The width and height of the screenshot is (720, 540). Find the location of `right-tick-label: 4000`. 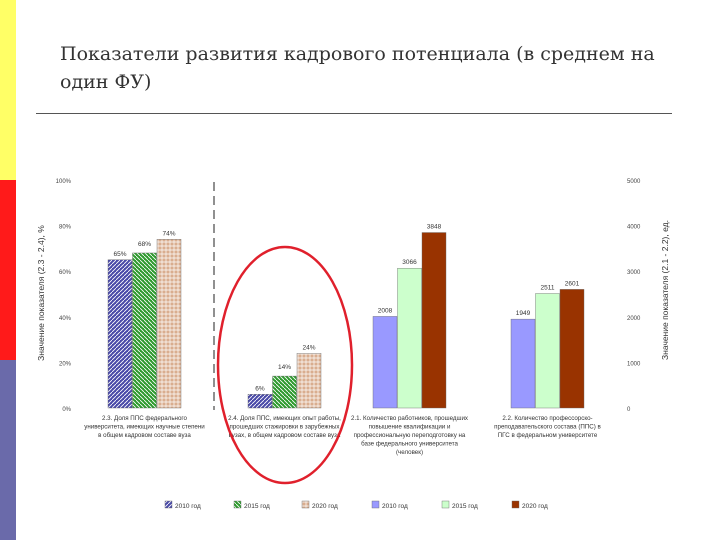

right-tick-label: 4000 is located at coordinates (634, 228).